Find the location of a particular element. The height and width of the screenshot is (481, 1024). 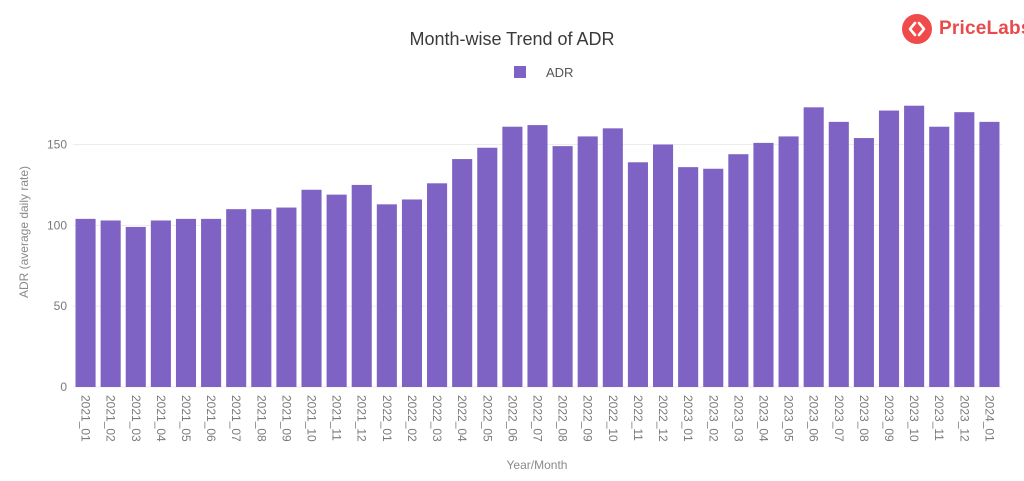

x-tick-label: 2023_04 is located at coordinates (763, 418).